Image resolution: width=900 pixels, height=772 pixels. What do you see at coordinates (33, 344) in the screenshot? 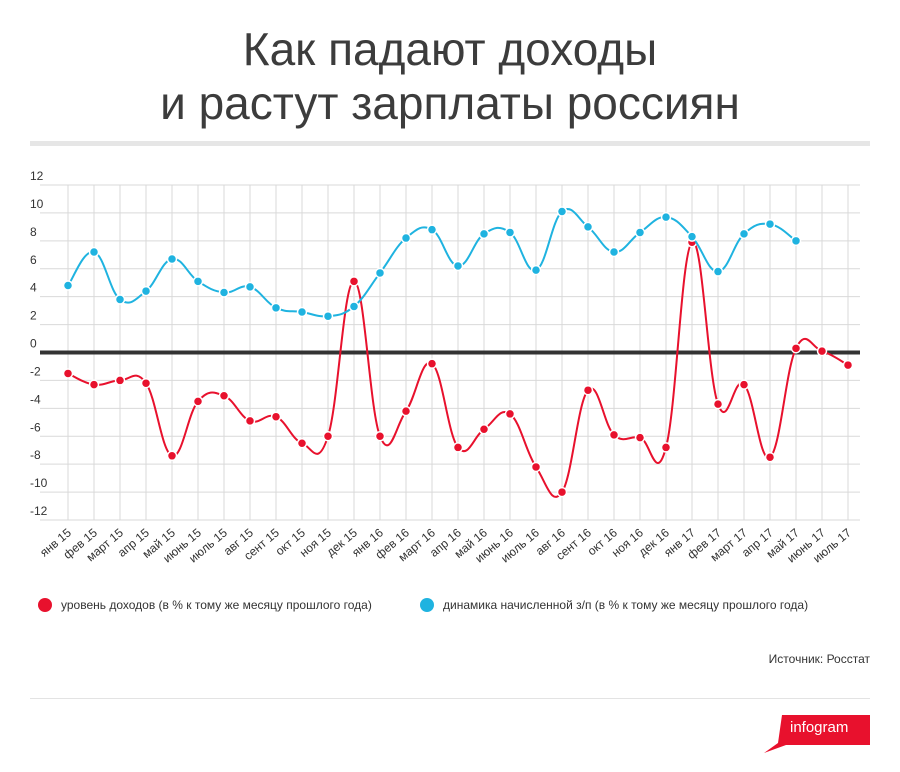
I see `y-tick-label: 0` at bounding box center [33, 344].